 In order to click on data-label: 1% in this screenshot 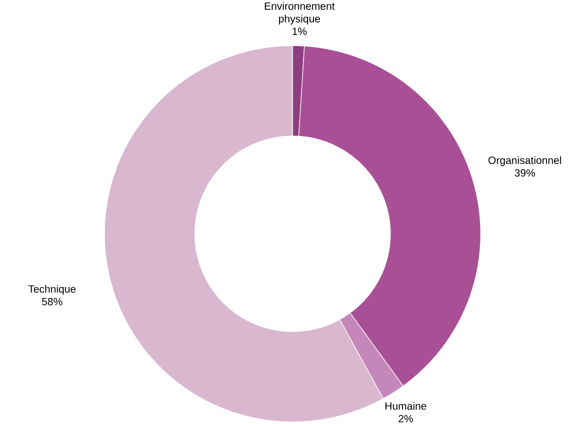, I will do `click(299, 31)`.